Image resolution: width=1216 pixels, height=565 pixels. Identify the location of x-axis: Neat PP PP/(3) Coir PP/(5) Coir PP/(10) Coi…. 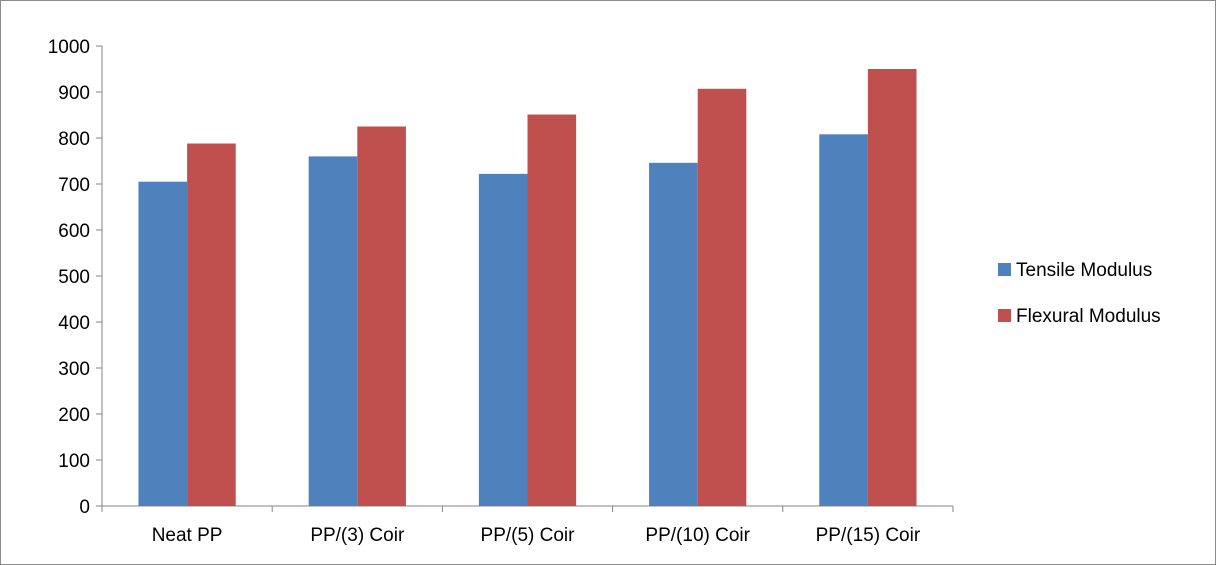
(527, 525).